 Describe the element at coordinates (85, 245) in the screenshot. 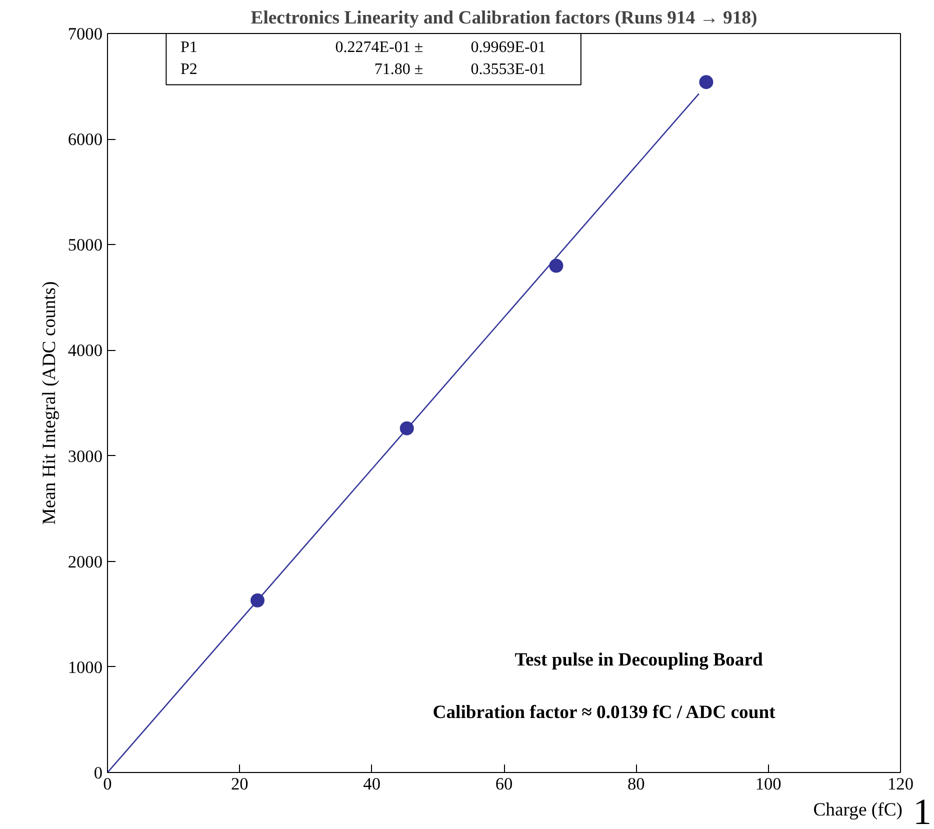

I see `y-tick-label: 5000` at that location.